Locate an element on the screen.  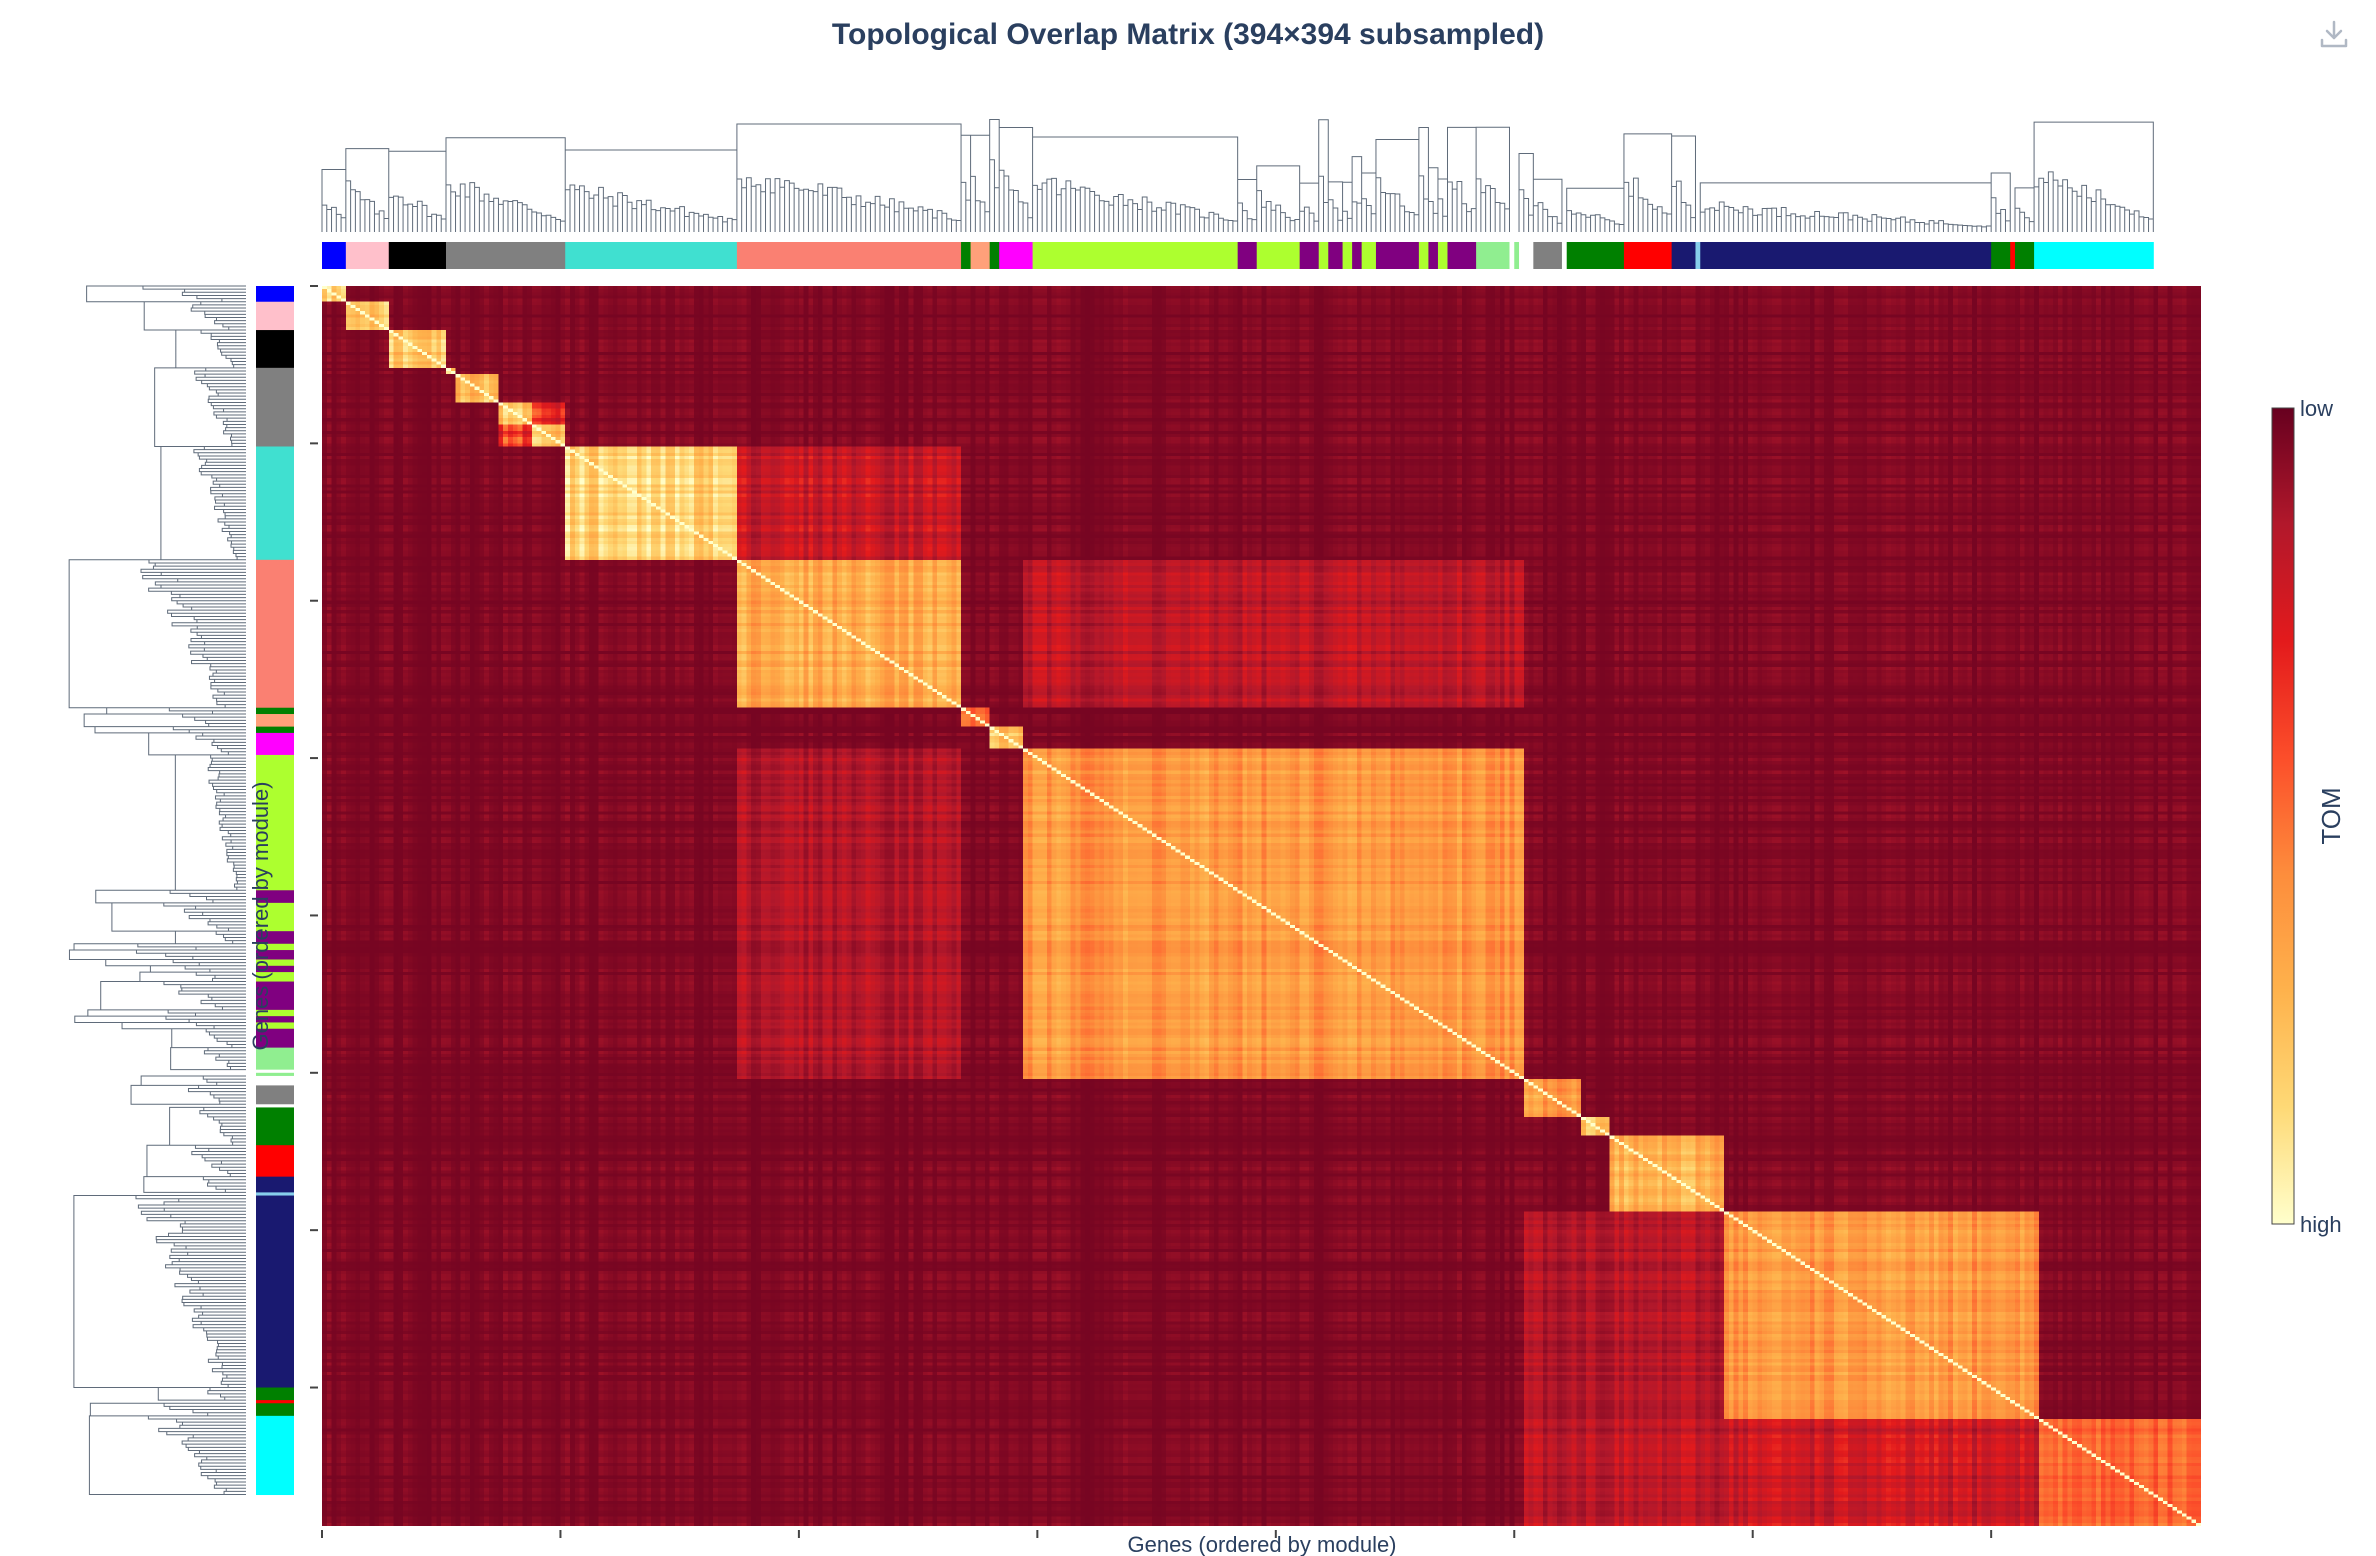
colorbar-bottom-label: high is located at coordinates (2321, 1224).